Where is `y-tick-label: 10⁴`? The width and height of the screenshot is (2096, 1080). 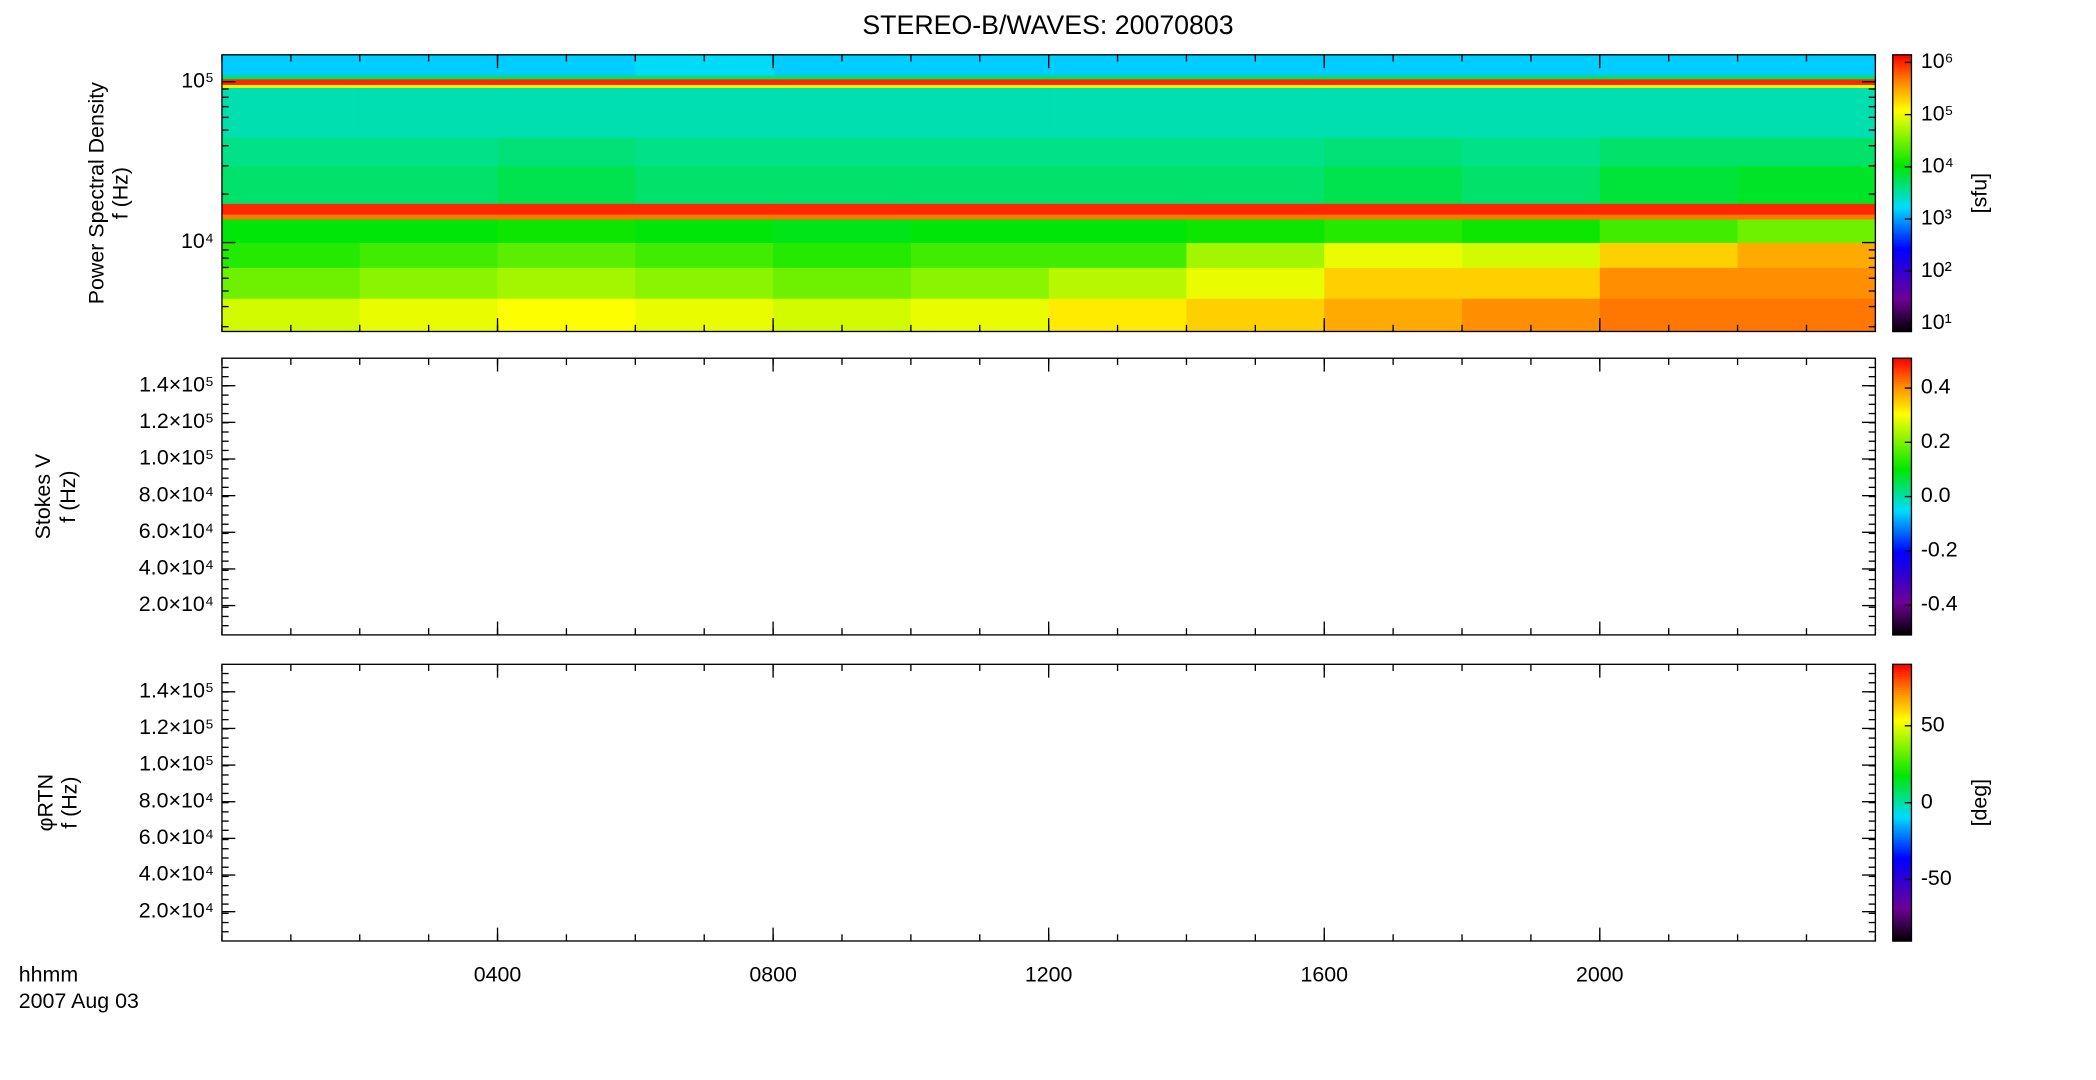 y-tick-label: 10⁴ is located at coordinates (197, 241).